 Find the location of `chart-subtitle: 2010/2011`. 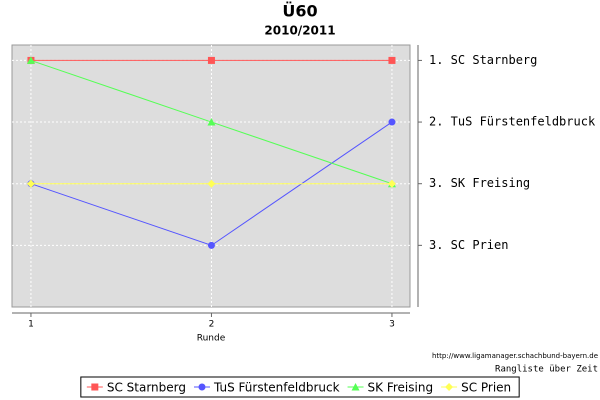

chart-subtitle: 2010/2011 is located at coordinates (299, 31).